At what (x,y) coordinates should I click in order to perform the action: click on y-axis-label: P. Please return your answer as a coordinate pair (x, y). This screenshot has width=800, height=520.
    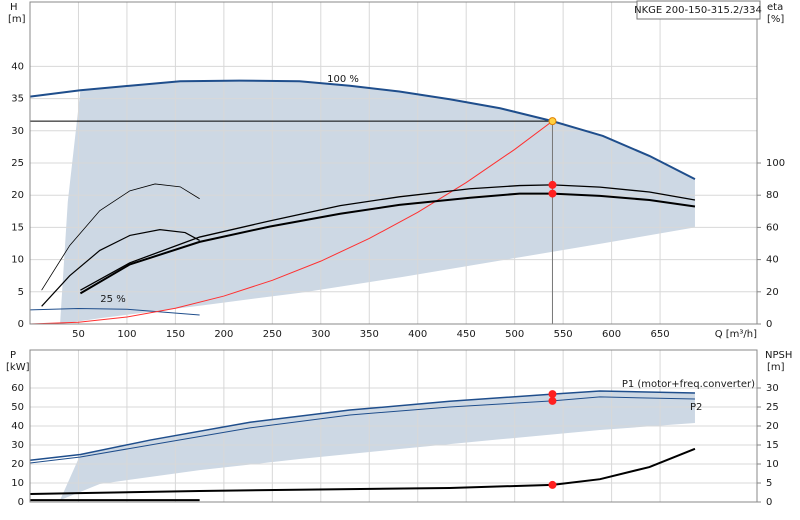
    Looking at the image, I should click on (13, 355).